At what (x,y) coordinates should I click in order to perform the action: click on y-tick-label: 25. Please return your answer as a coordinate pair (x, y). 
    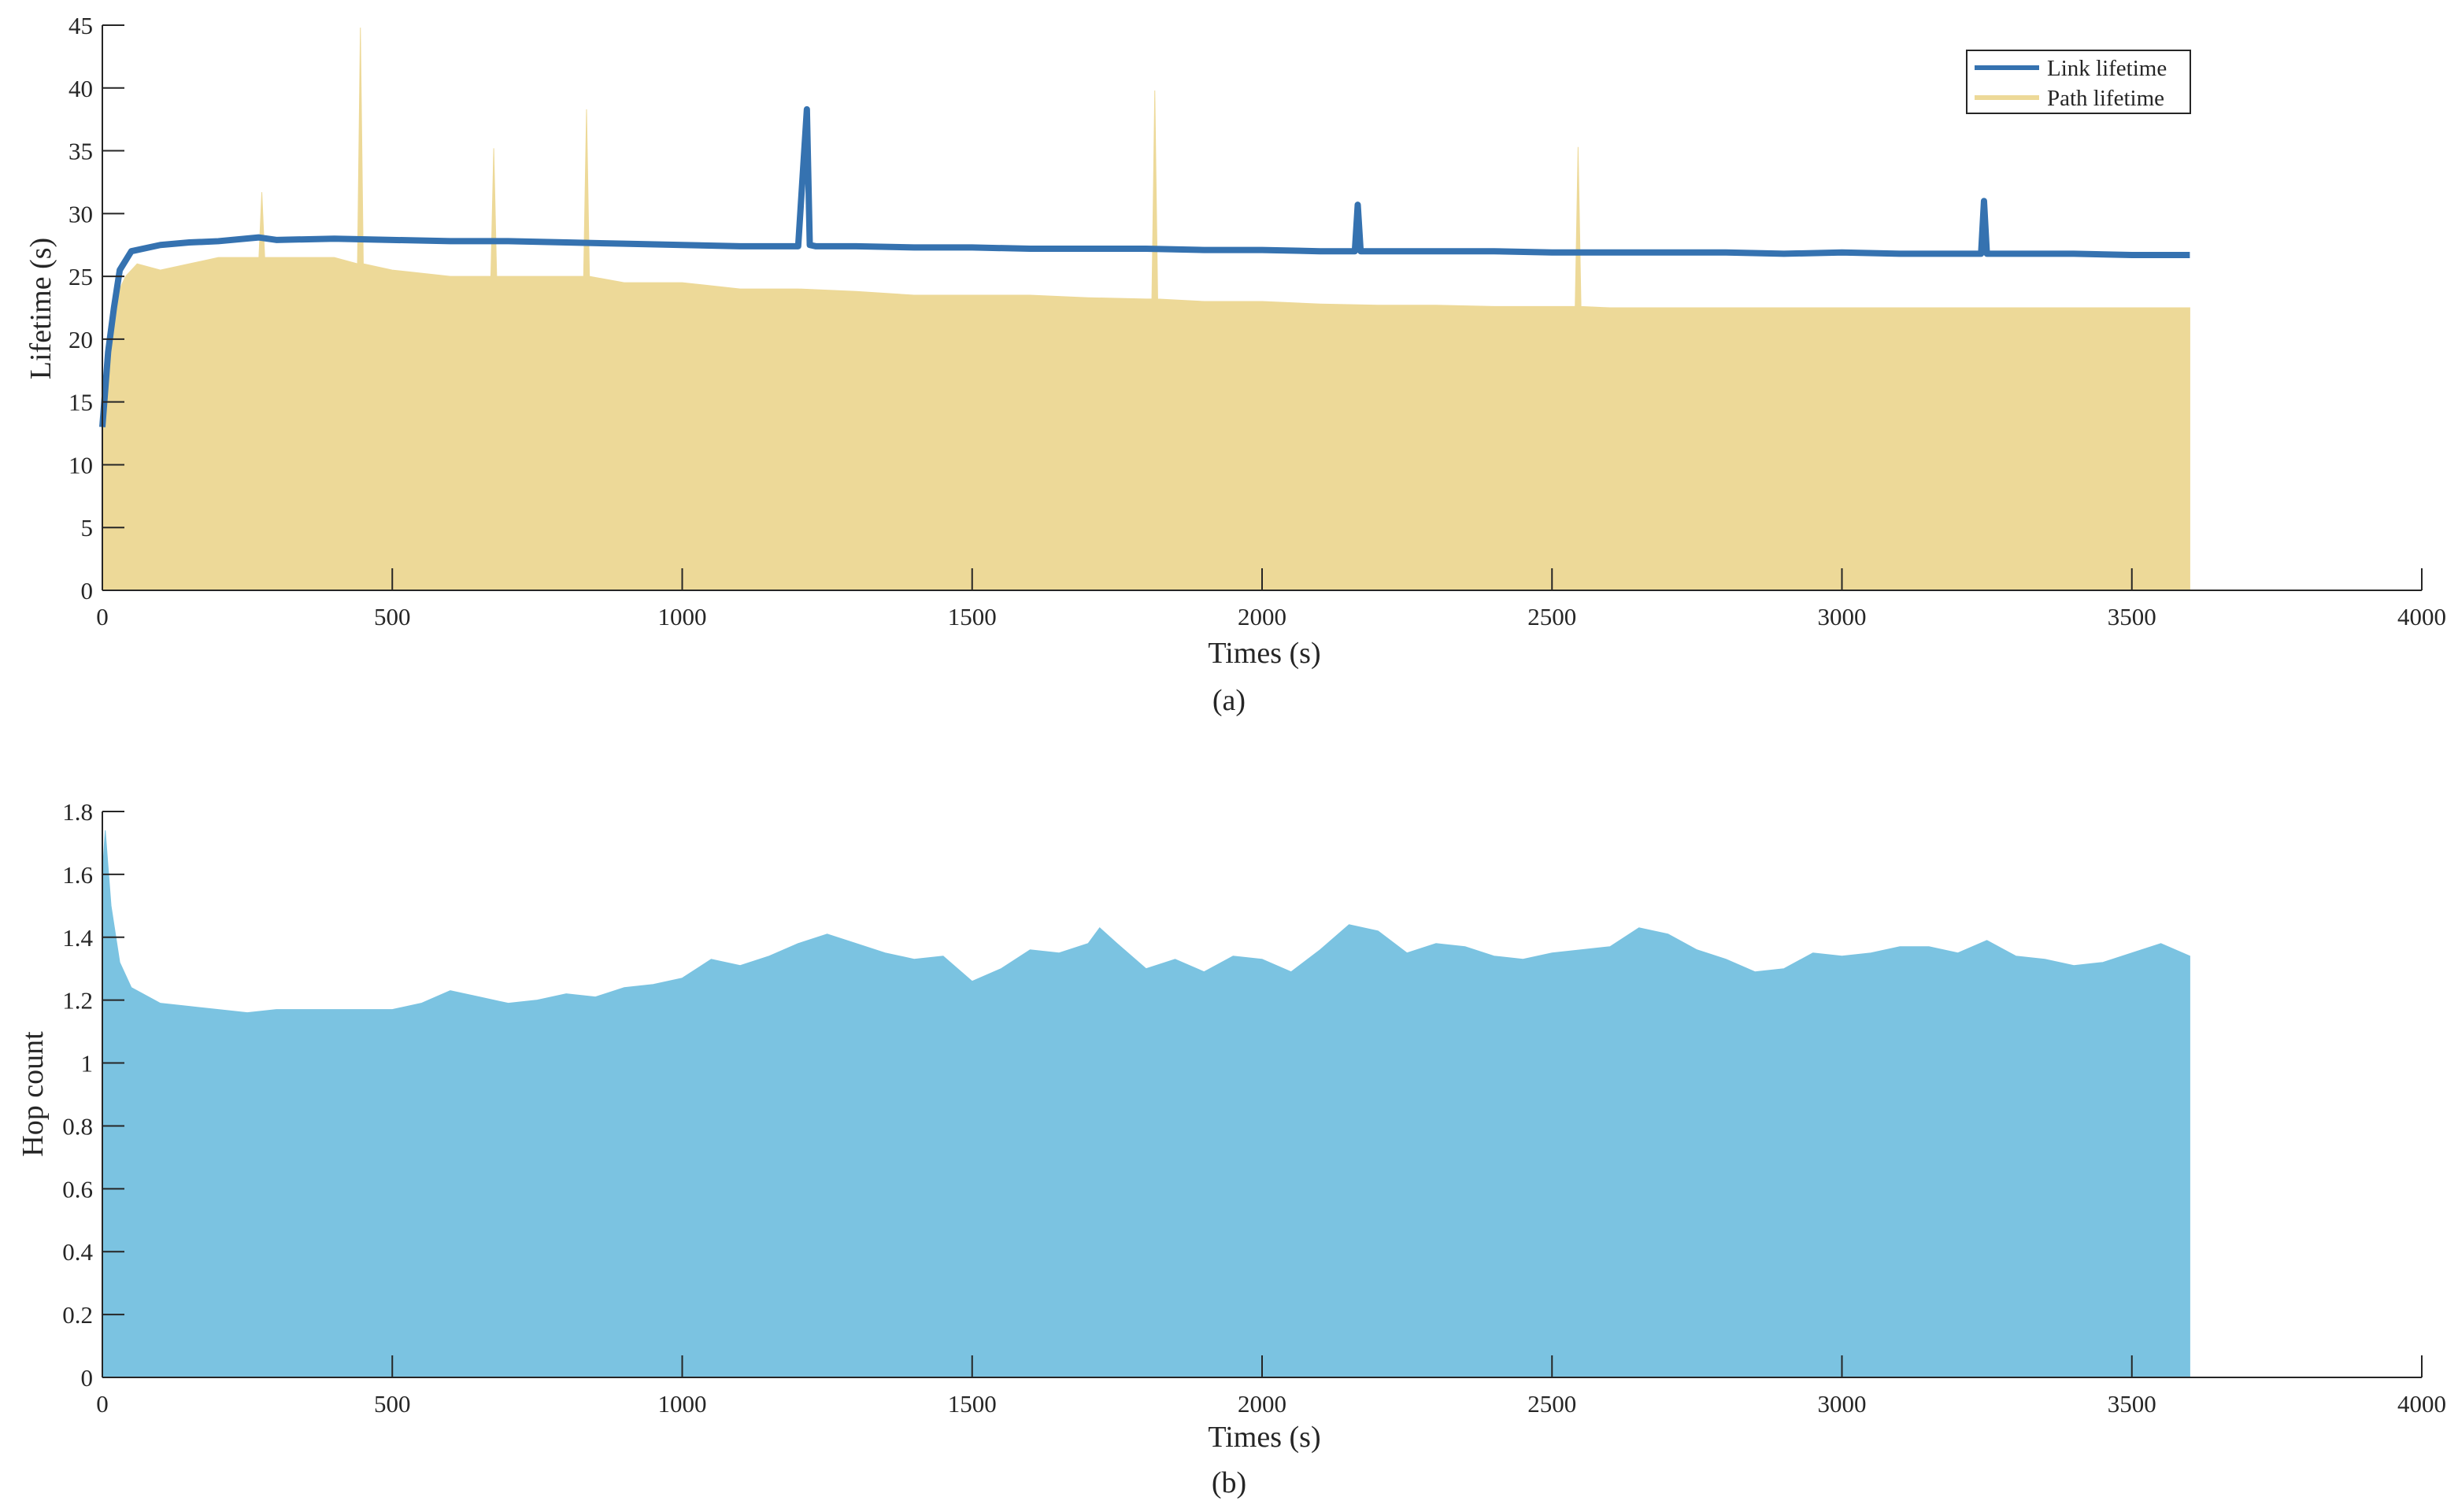
    Looking at the image, I should click on (80, 277).